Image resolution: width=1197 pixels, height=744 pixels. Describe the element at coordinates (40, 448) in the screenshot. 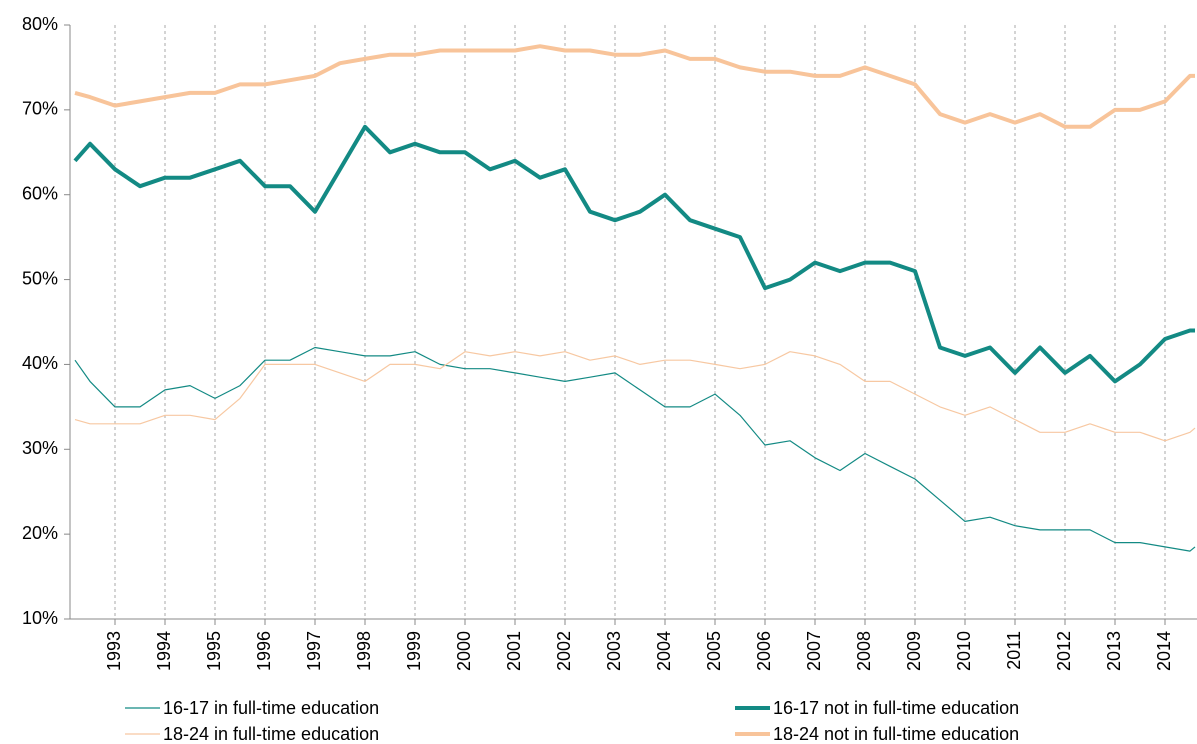

I see `y-tick-label: 30%` at that location.